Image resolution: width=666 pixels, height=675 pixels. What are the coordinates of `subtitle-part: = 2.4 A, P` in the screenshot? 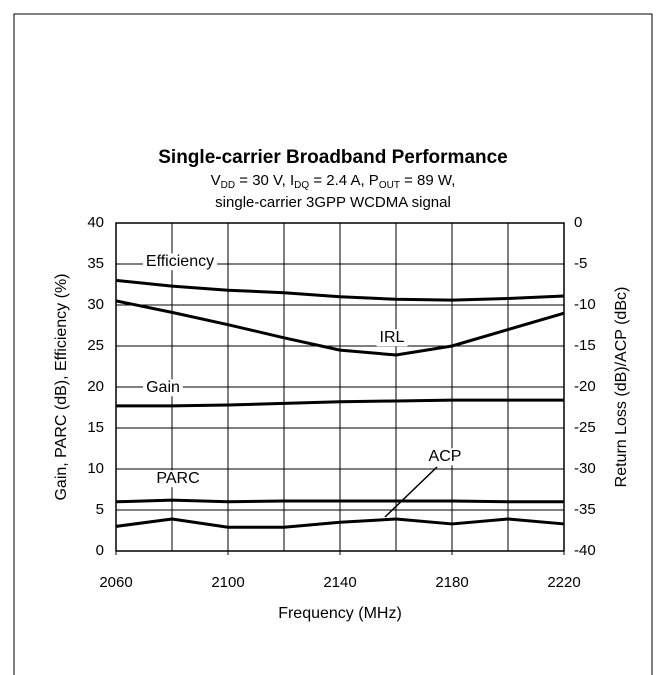 It's located at (344, 180).